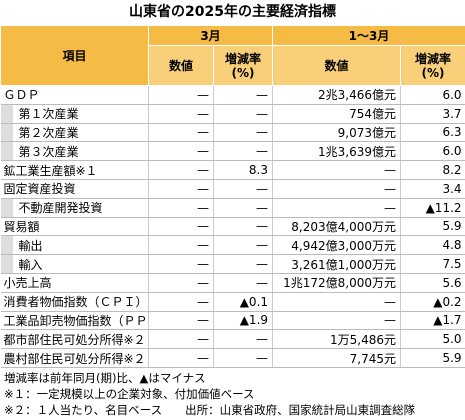  I want to click on row-label: 第３次産業, so click(74, 151).